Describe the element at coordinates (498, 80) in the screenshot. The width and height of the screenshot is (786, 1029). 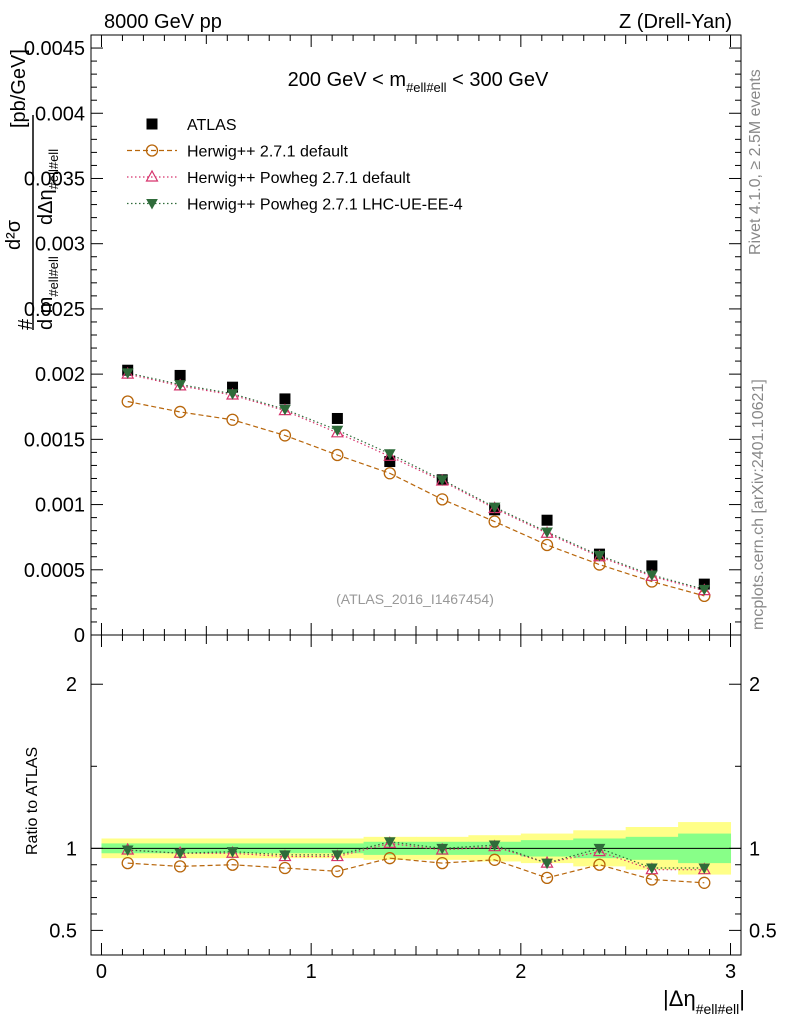
I see `plot-title-b: < 300 GeV` at that location.